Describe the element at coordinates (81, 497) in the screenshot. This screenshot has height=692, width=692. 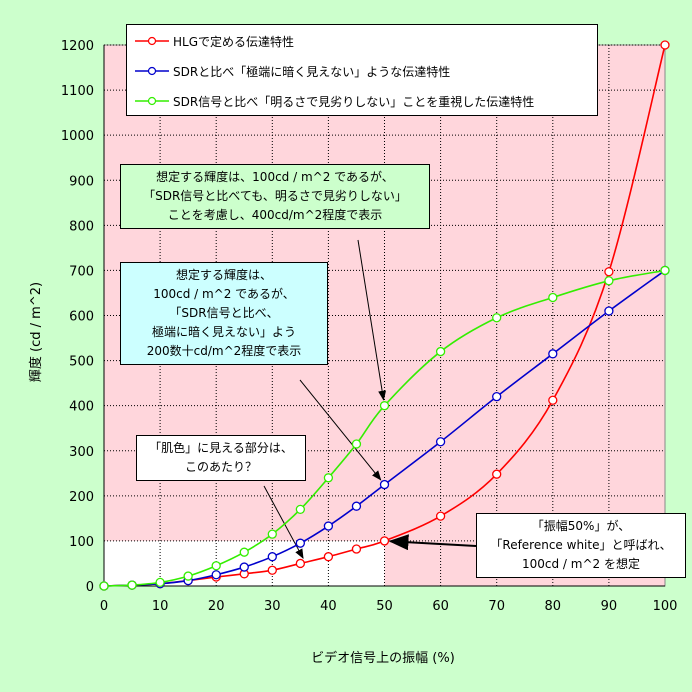
I see `y-tick-label: 200` at that location.